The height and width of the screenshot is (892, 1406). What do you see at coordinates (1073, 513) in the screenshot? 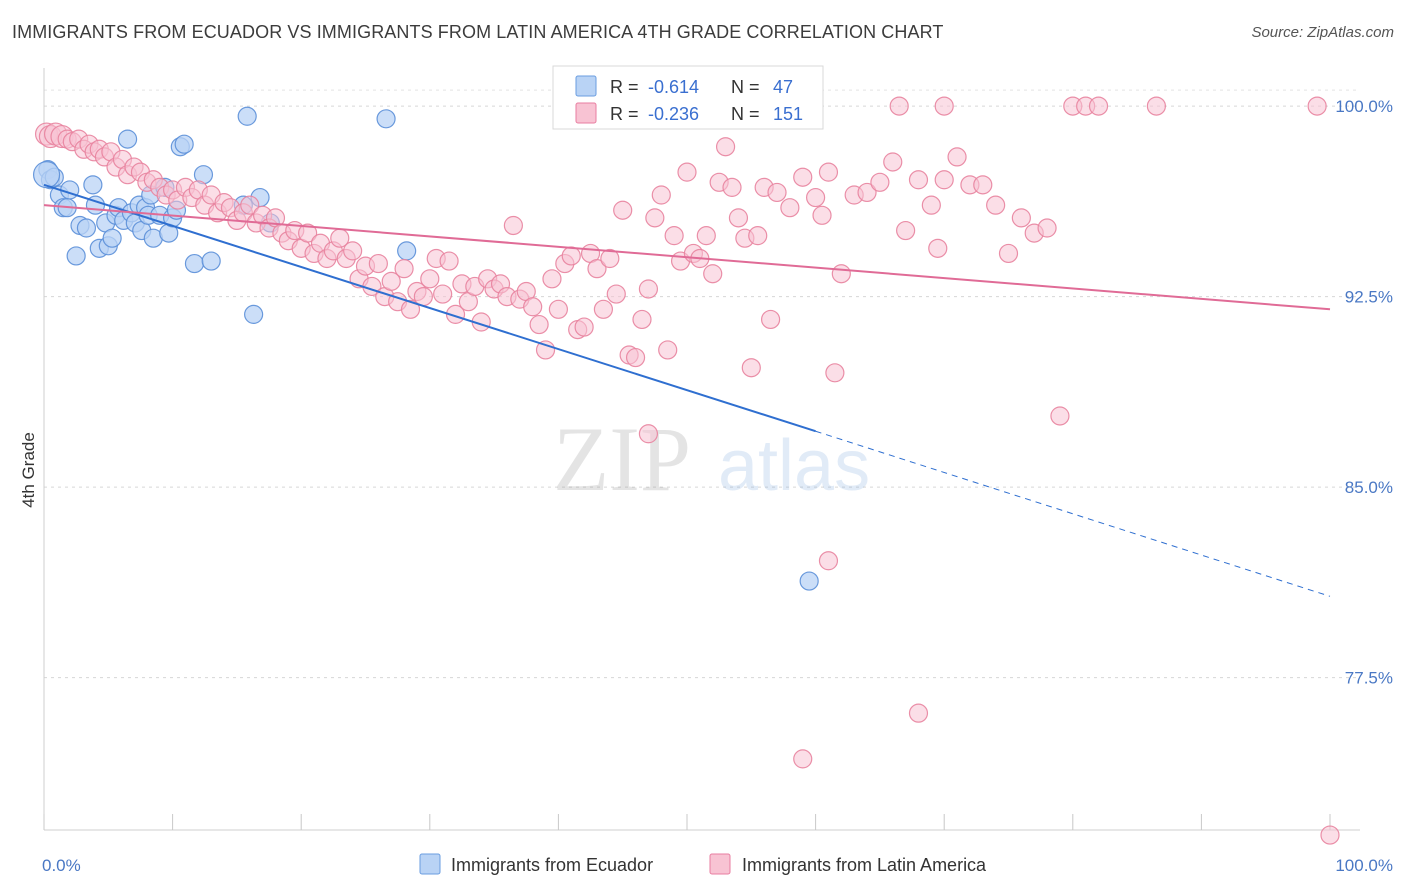
I see `trend-line-extension-ecuador` at bounding box center [1073, 513].